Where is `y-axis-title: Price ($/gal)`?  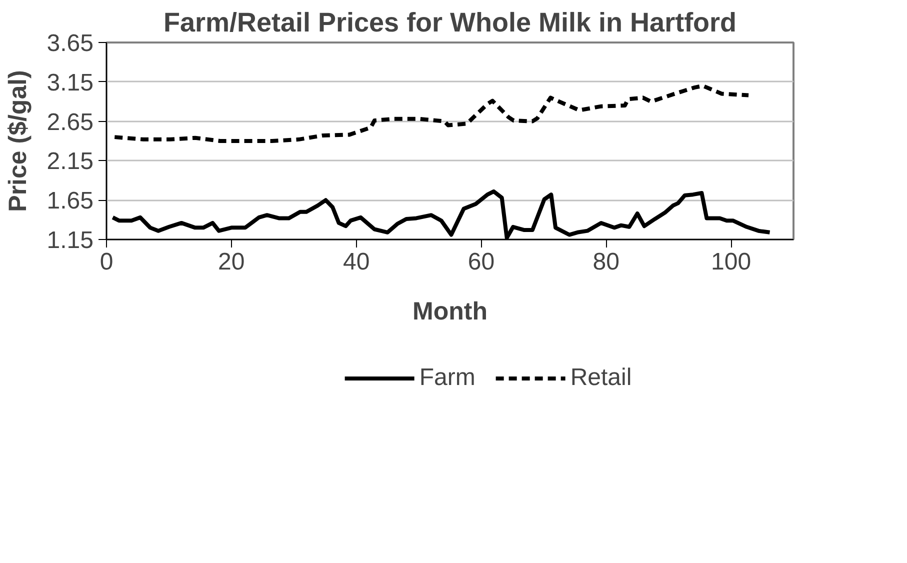
y-axis-title: Price ($/gal) is located at coordinates (18, 141).